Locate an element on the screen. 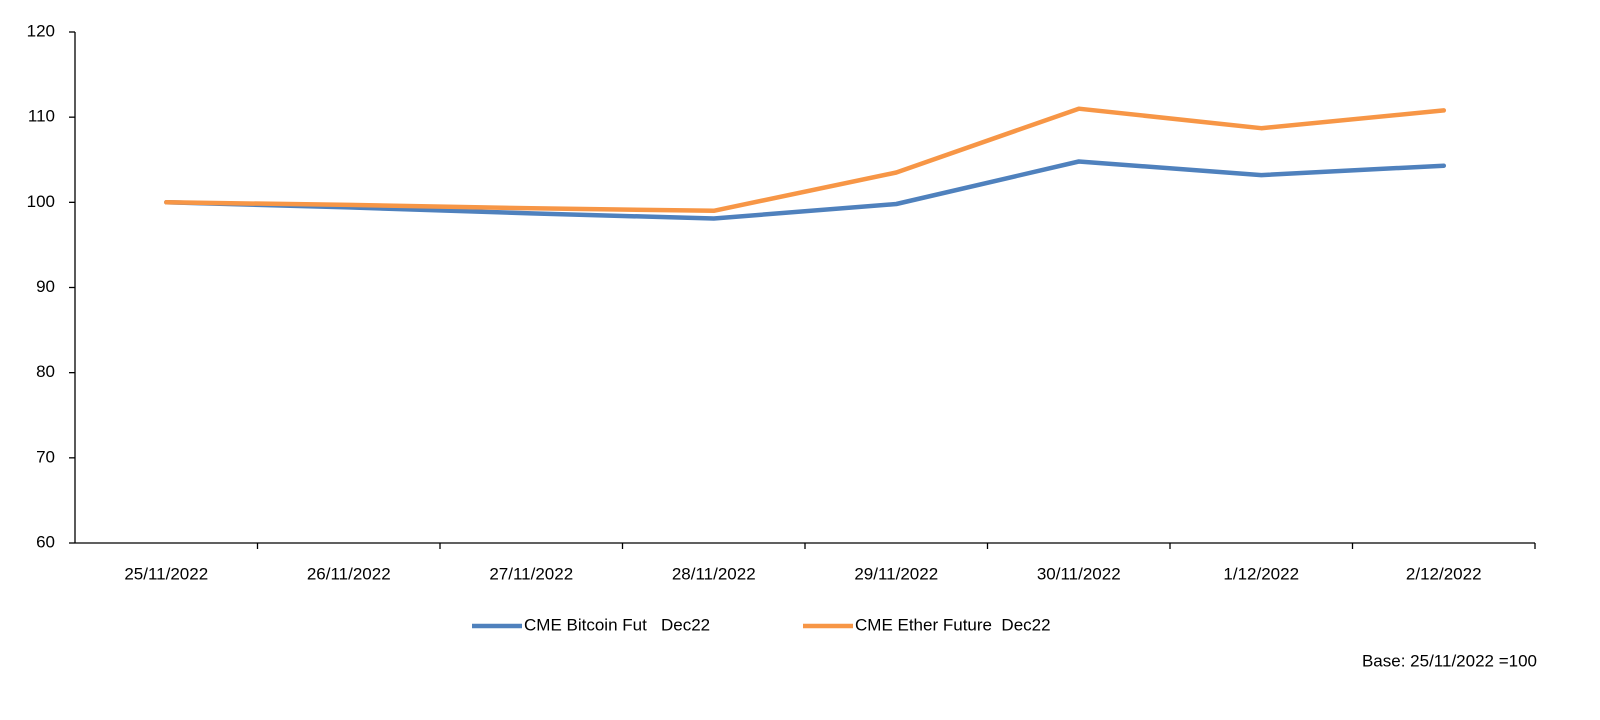 This screenshot has height=720, width=1600. x-tick-label: 26/11/2022 is located at coordinates (349, 573).